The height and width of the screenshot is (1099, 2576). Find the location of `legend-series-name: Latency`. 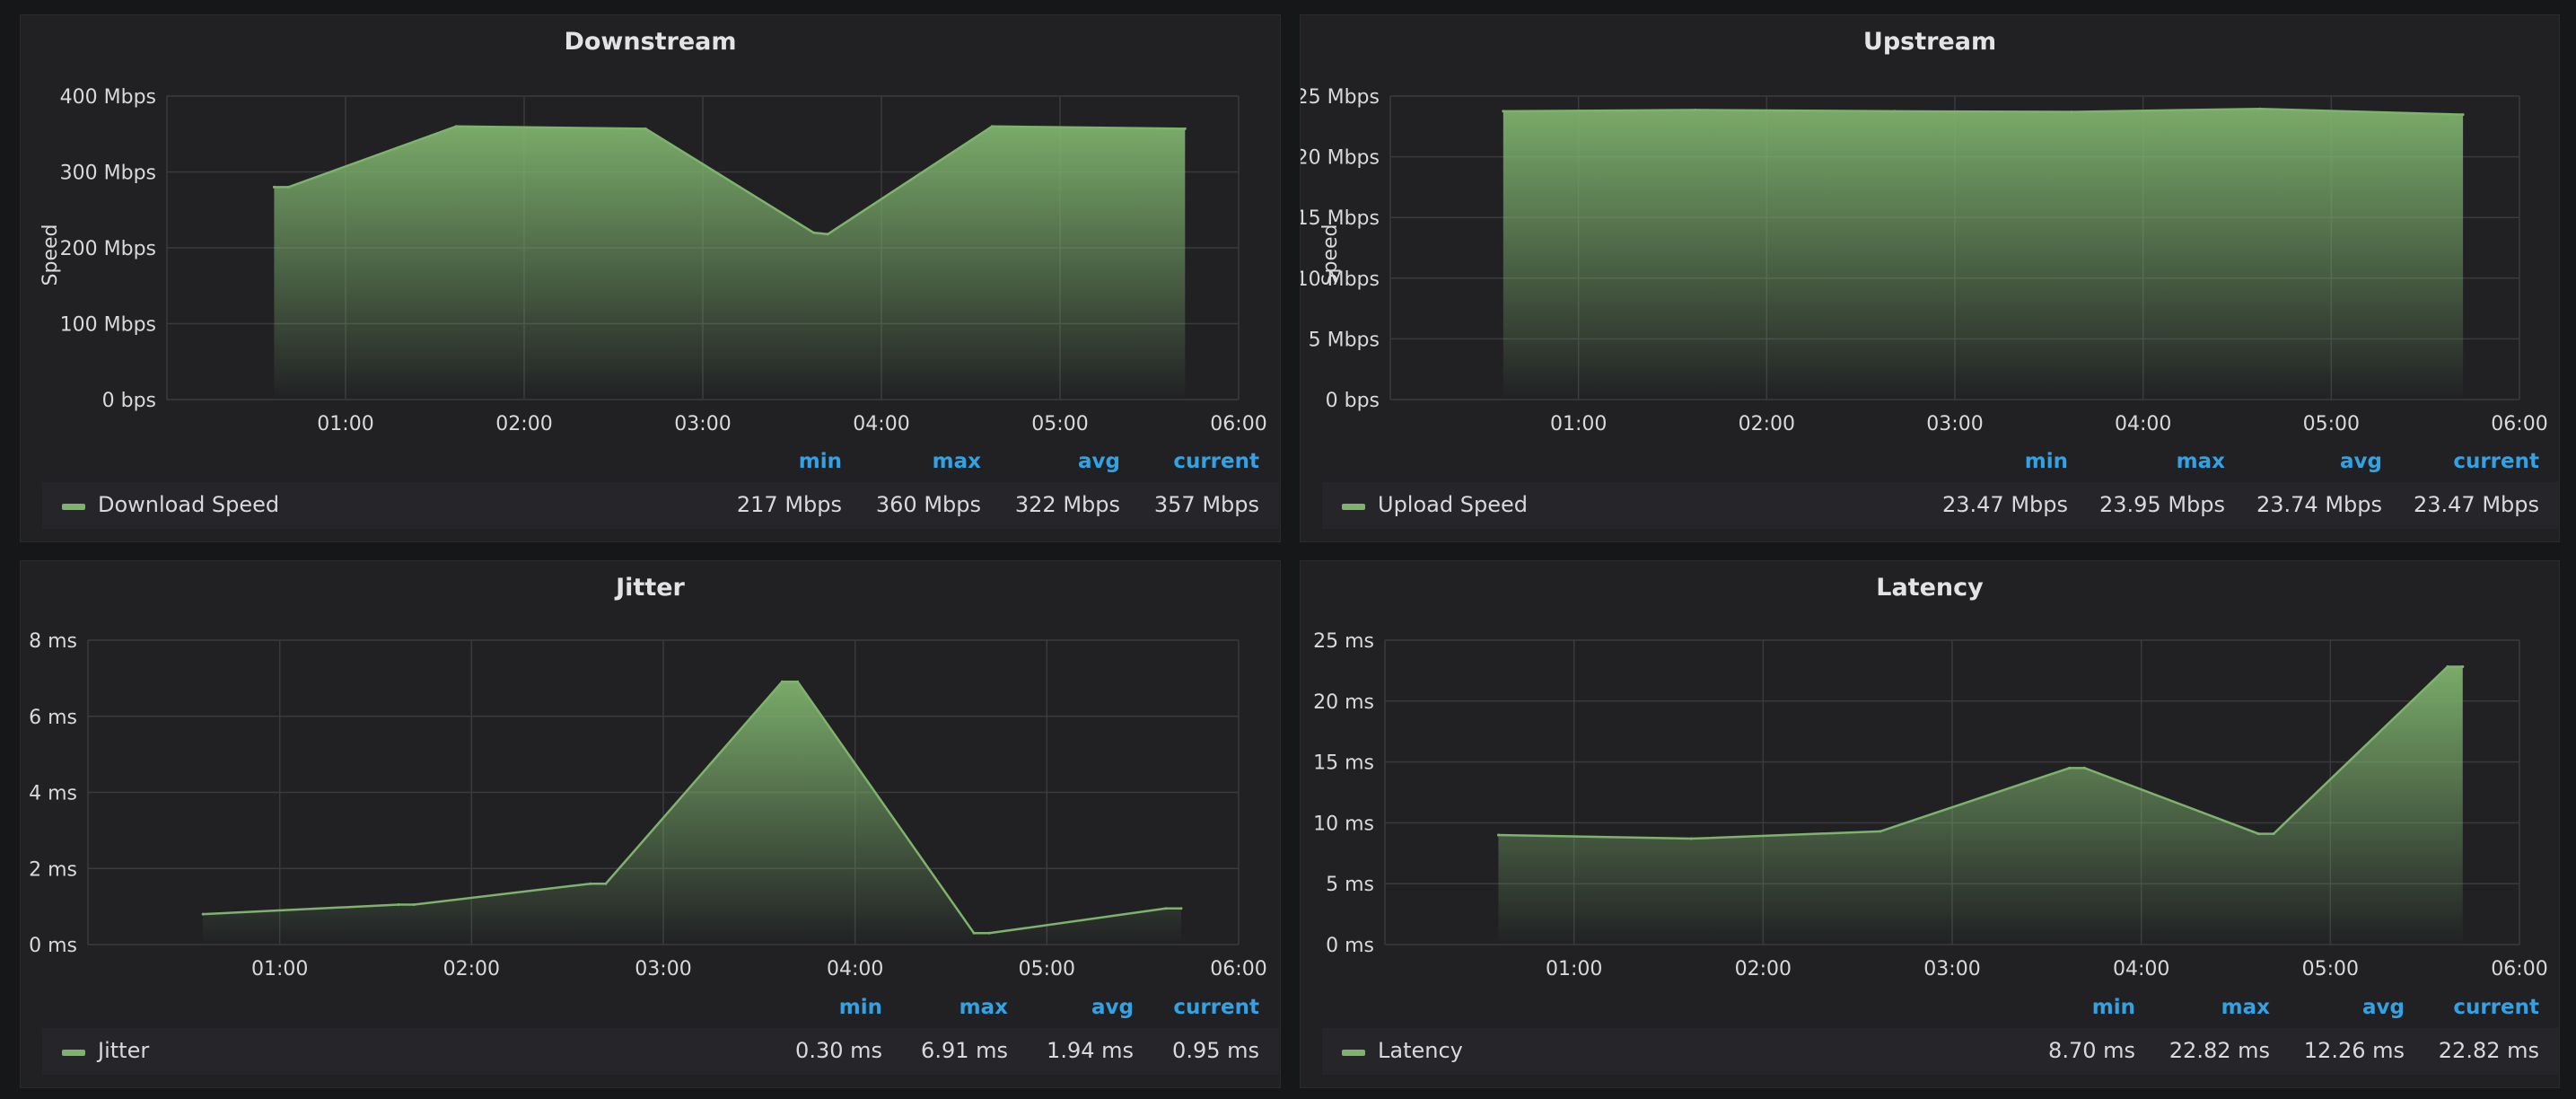

legend-series-name: Latency is located at coordinates (1420, 1050).